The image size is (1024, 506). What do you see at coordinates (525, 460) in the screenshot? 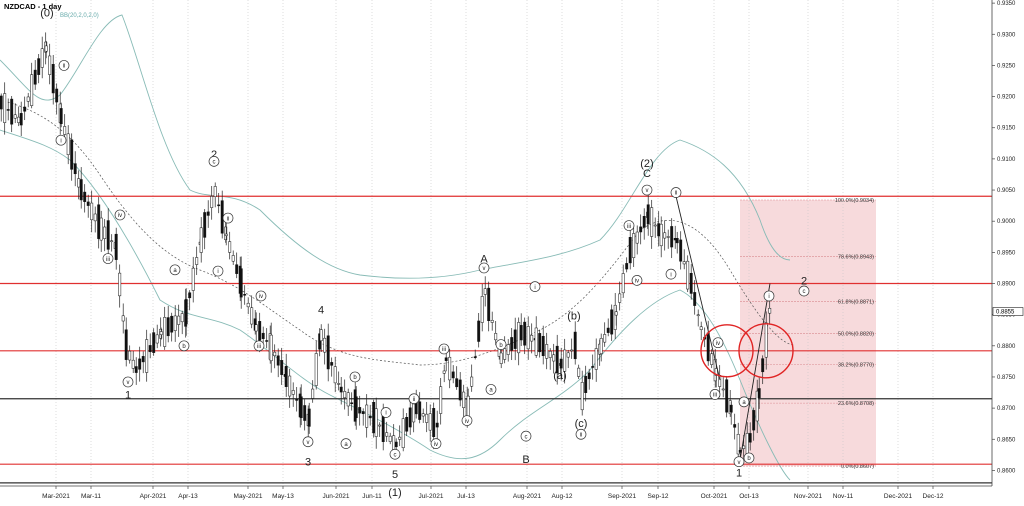
I see `wave-label: B` at bounding box center [525, 460].